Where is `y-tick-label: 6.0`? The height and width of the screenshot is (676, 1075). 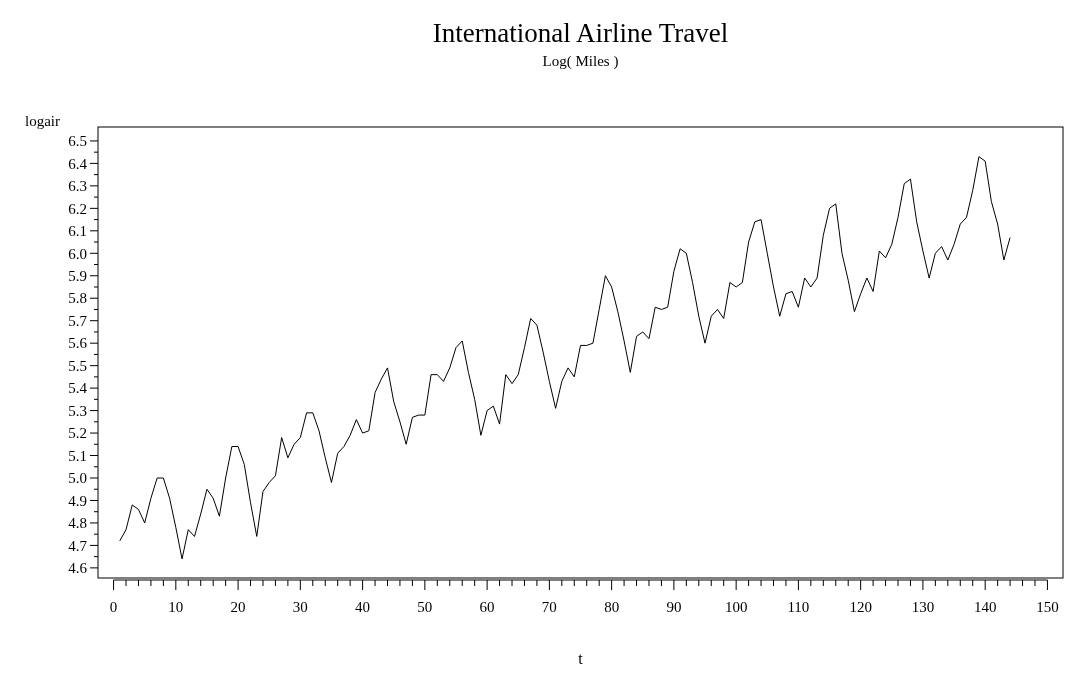
y-tick-label: 6.0 is located at coordinates (77, 253).